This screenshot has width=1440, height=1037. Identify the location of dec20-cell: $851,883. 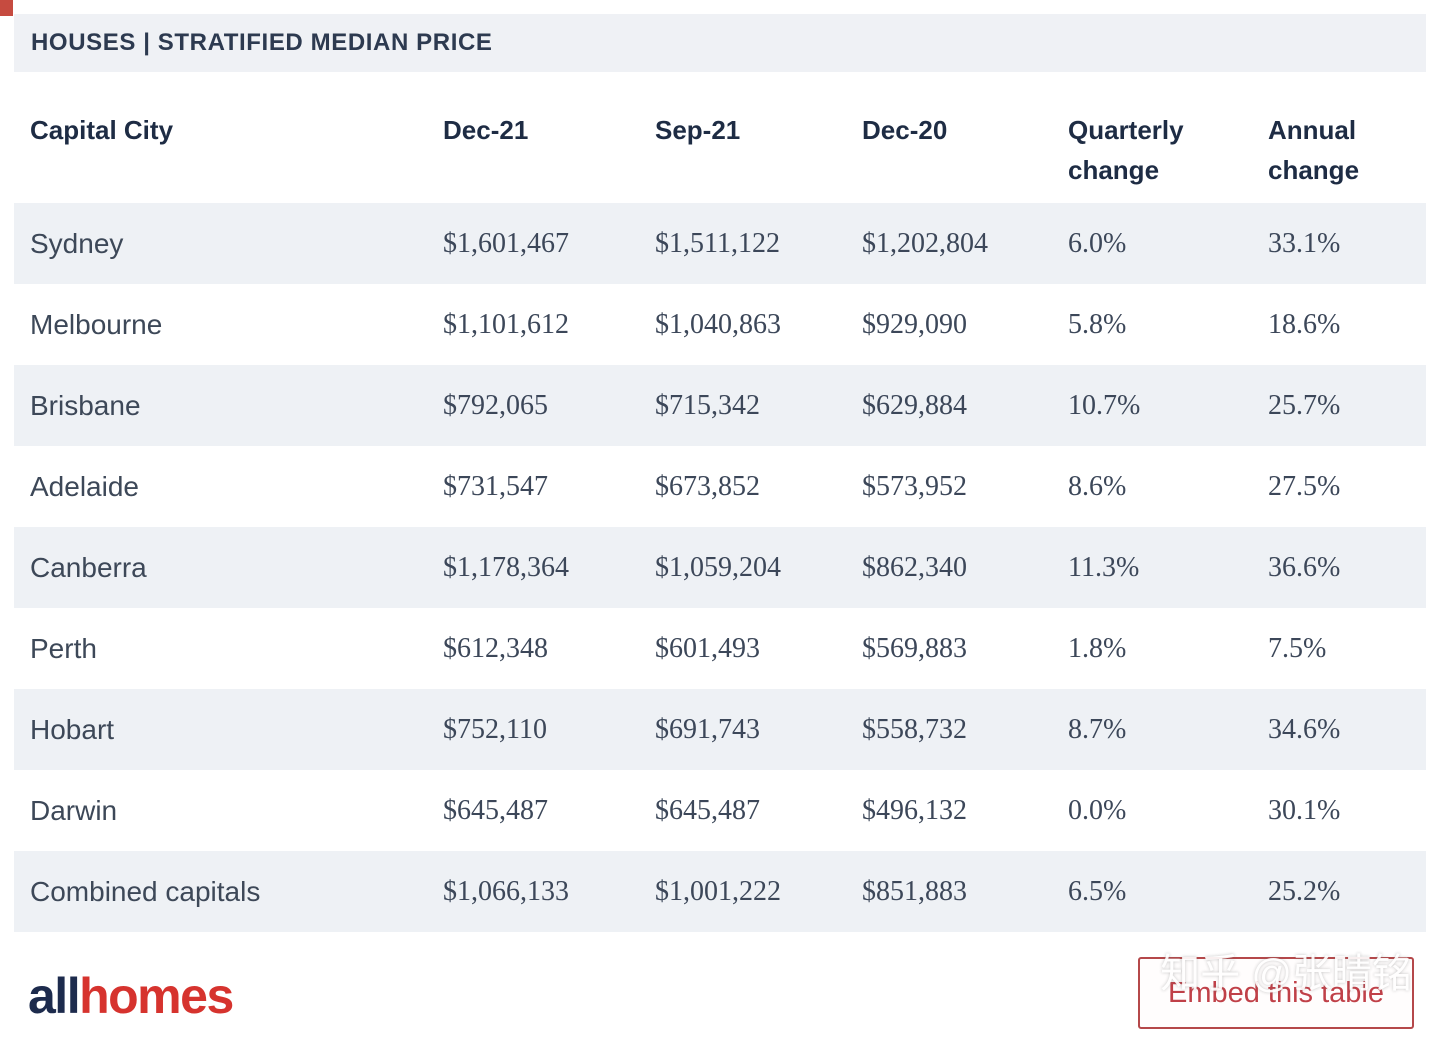
(914, 891).